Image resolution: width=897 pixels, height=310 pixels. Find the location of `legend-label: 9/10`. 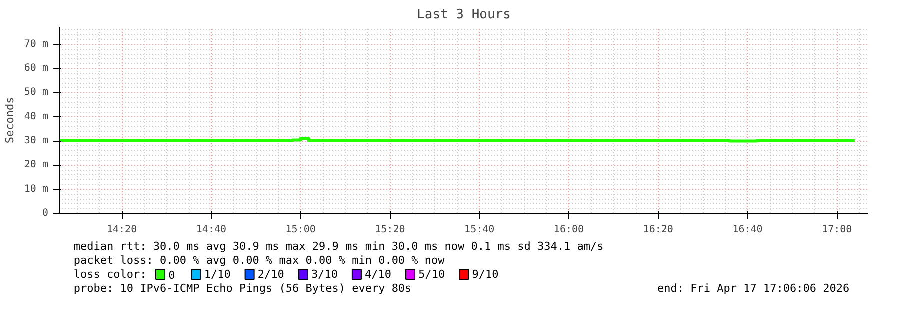

legend-label: 9/10 is located at coordinates (485, 274).